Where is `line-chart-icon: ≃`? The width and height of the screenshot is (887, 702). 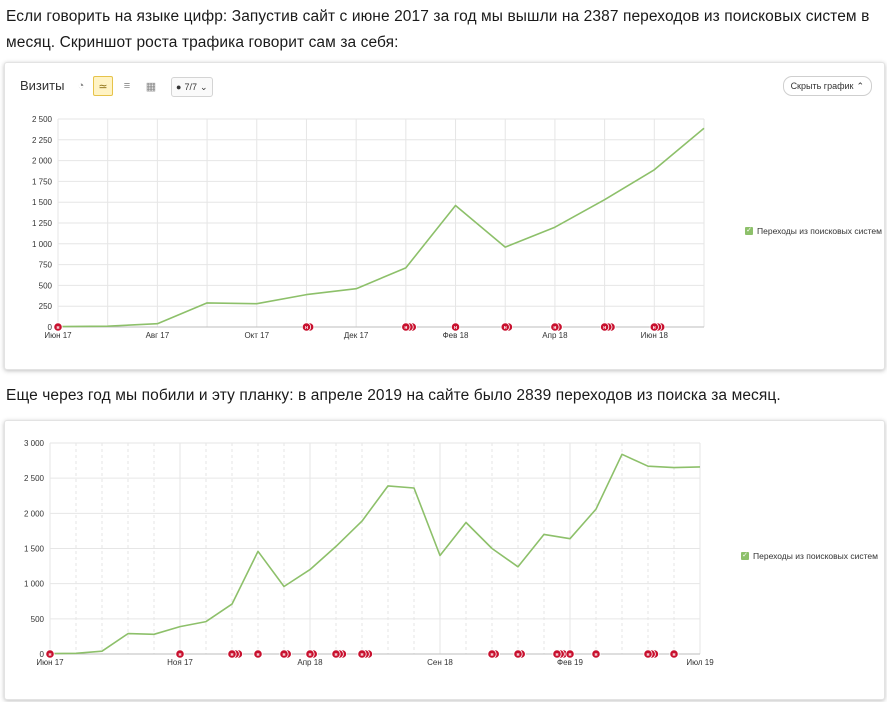 line-chart-icon: ≃ is located at coordinates (103, 86).